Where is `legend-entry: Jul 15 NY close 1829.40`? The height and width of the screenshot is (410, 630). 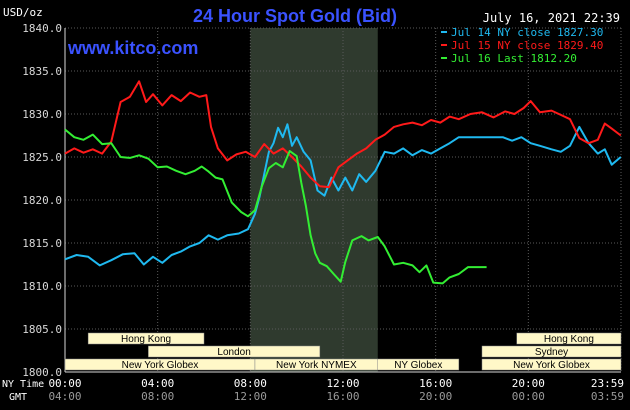 legend-entry: Jul 15 NY close 1829.40 is located at coordinates (527, 45).